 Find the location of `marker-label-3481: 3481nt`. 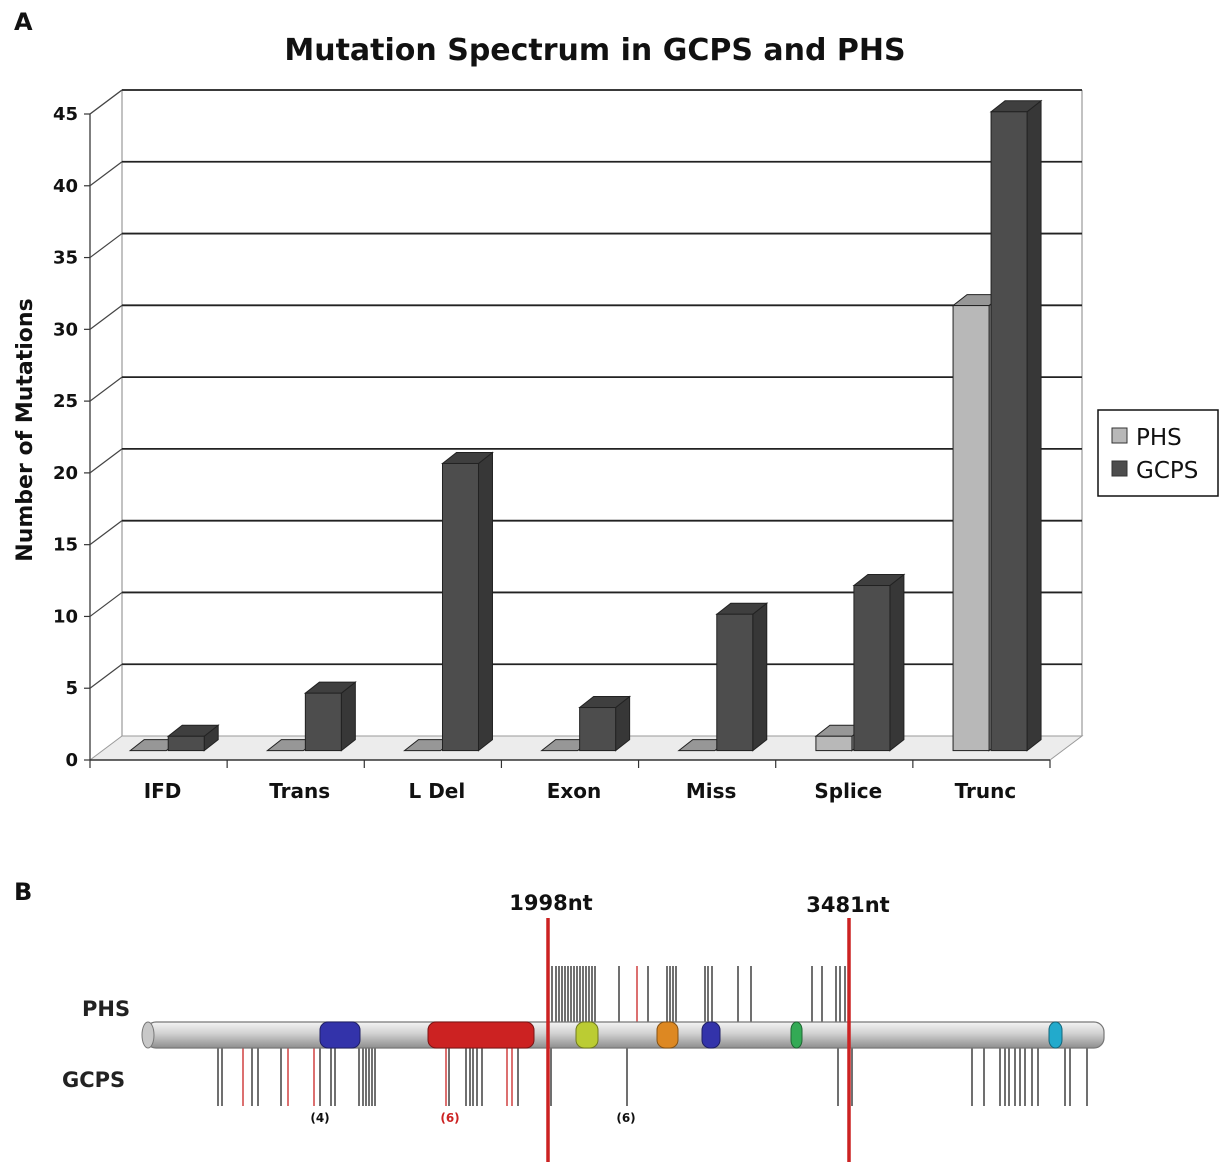

marker-label-3481: 3481nt is located at coordinates (847, 905).